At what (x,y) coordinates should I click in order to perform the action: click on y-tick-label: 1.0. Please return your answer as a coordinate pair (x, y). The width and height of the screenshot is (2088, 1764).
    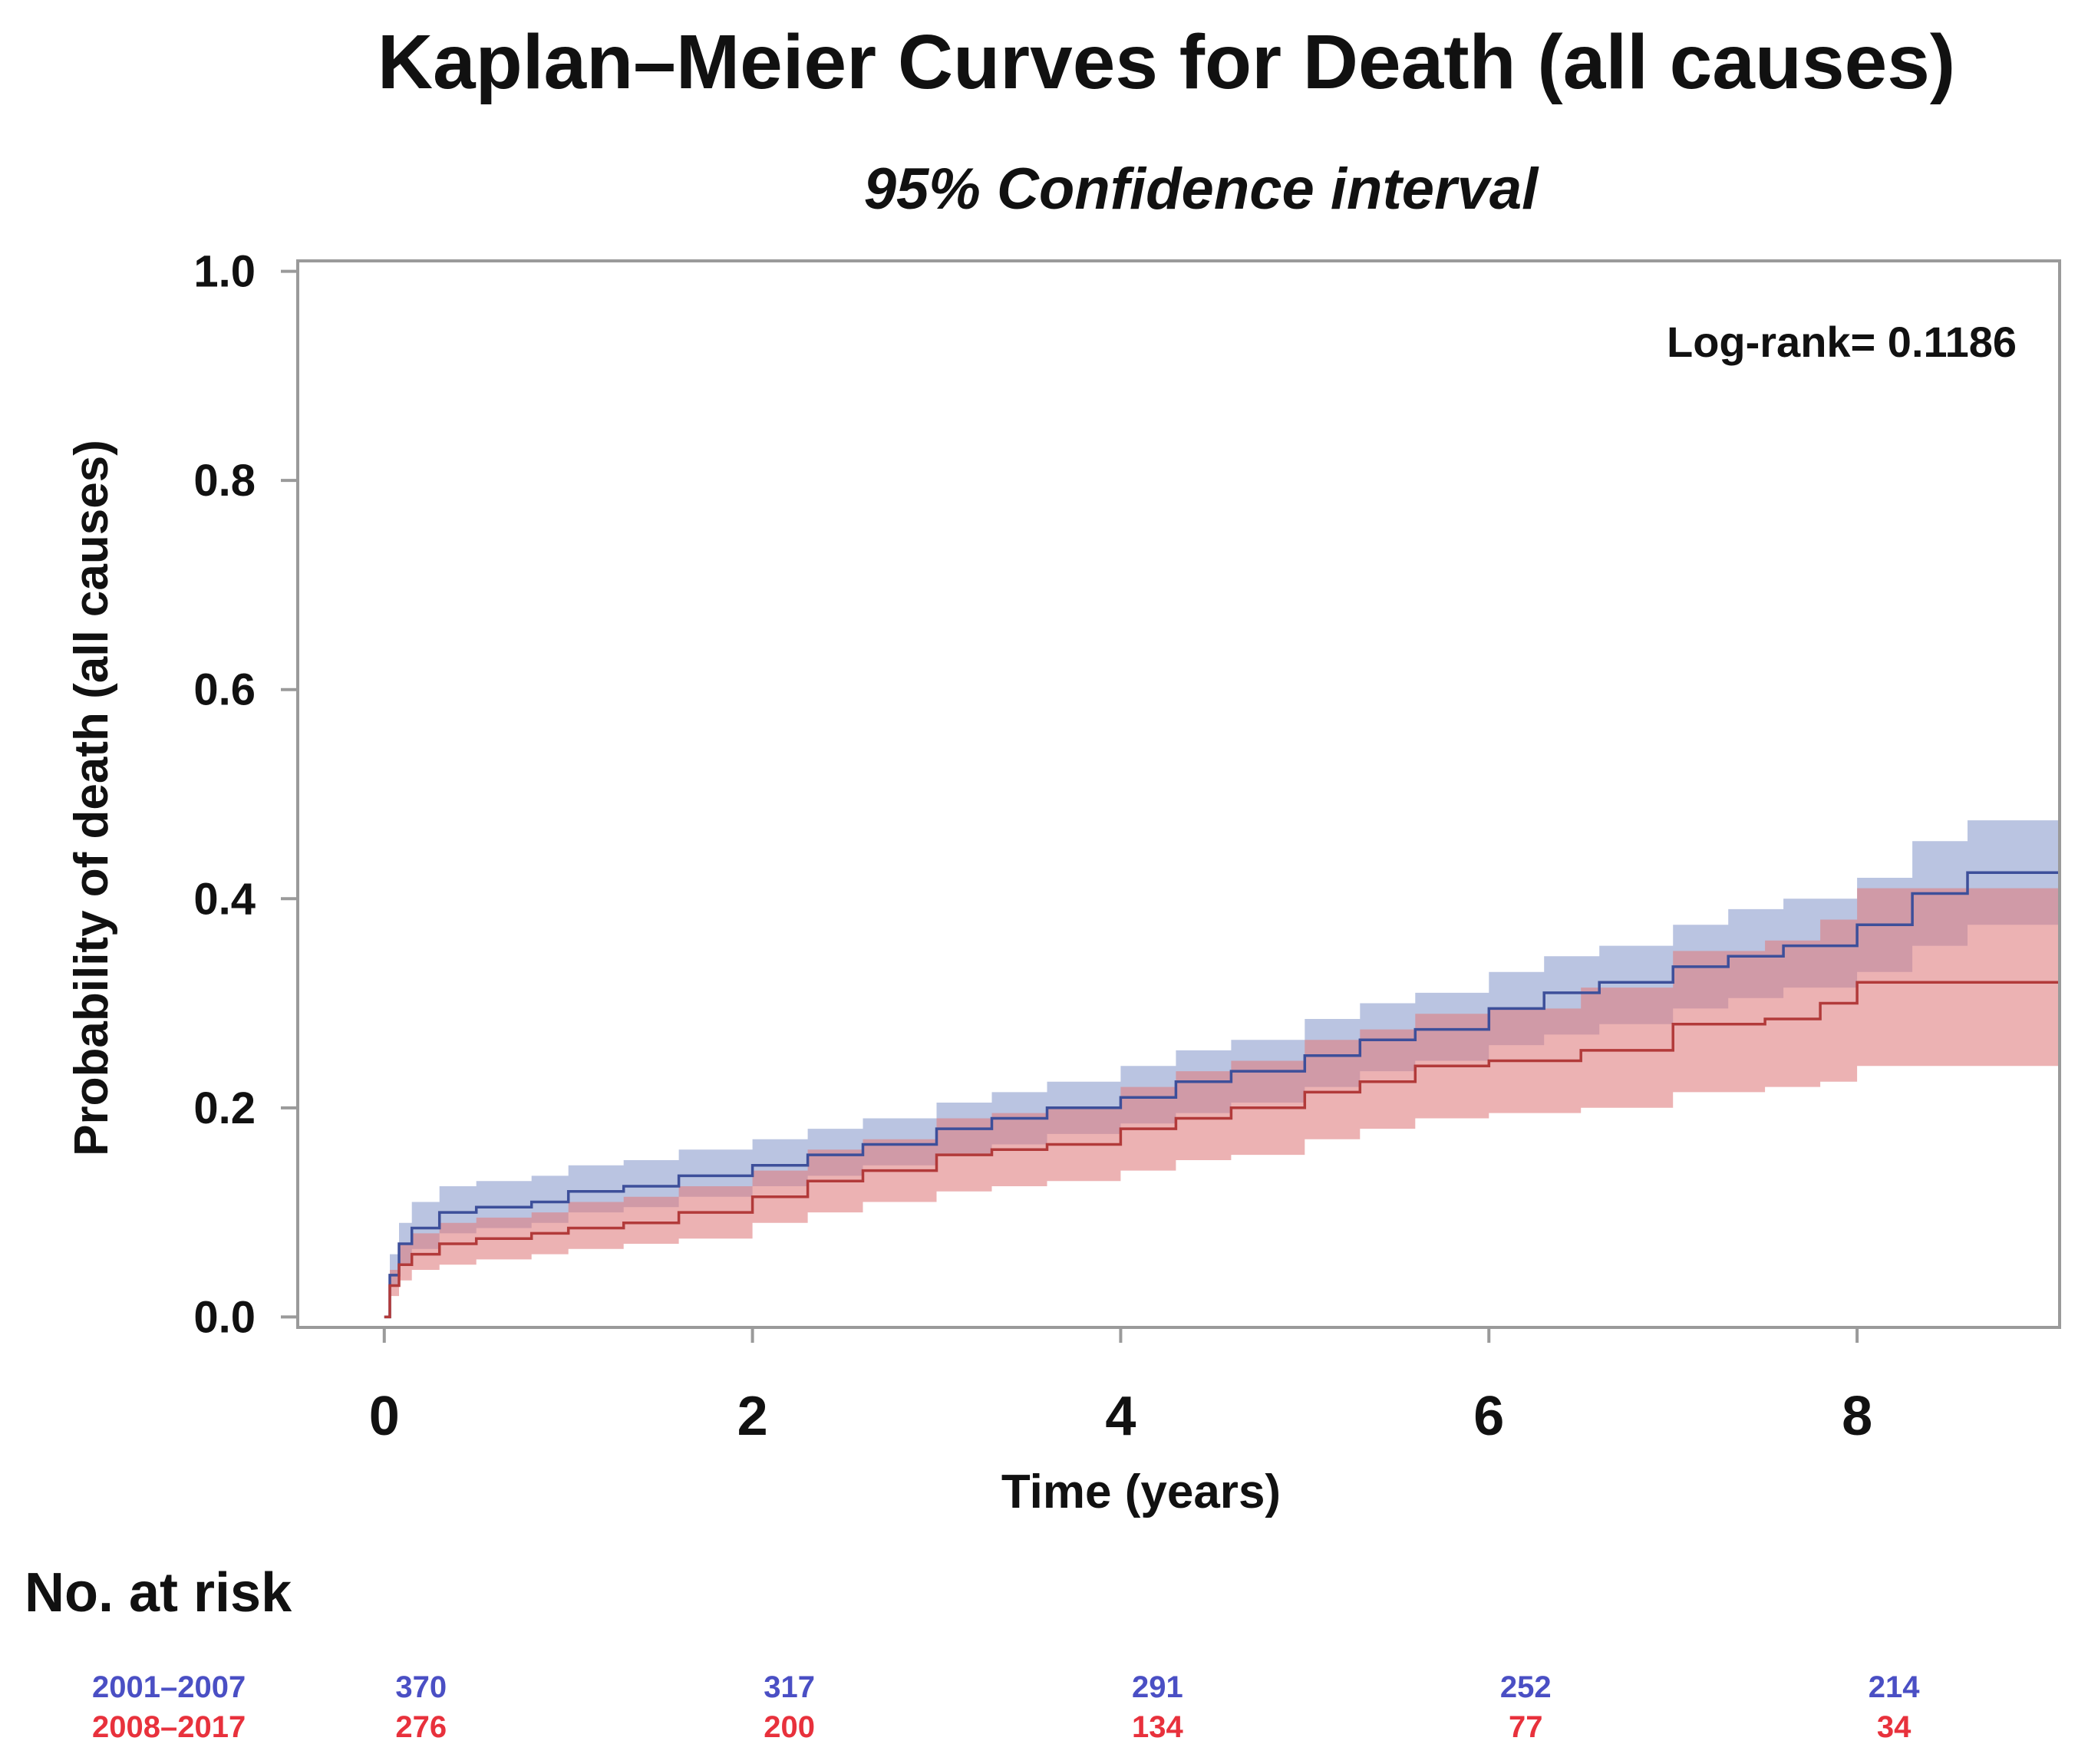
    Looking at the image, I should click on (224, 272).